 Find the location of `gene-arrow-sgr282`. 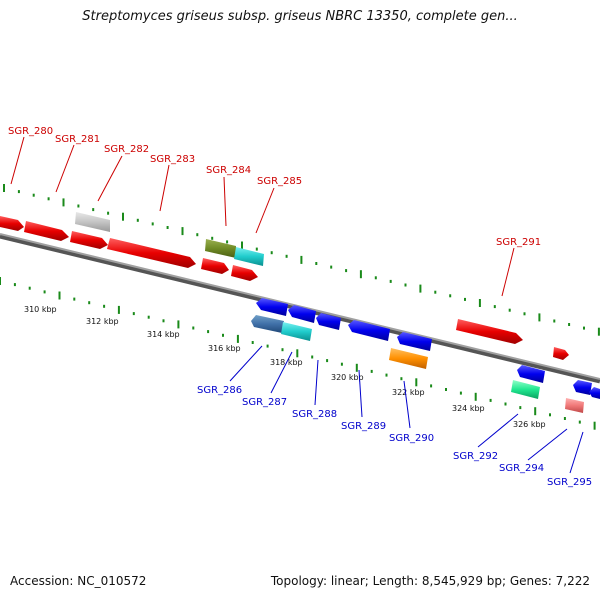

gene-arrow-sgr282 is located at coordinates (92, 222).